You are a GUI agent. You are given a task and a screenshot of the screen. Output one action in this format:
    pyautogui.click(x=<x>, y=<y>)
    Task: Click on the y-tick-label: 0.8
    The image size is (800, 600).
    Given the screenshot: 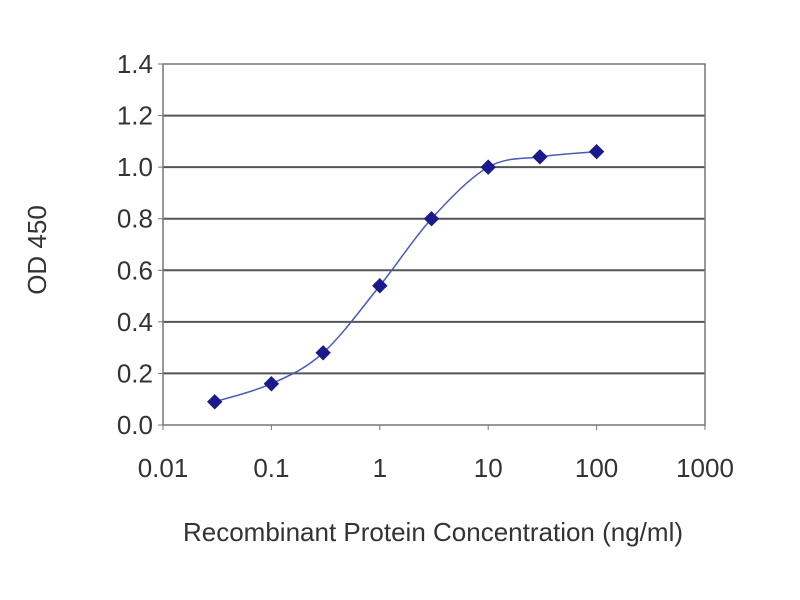 What is the action you would take?
    pyautogui.click(x=135, y=219)
    